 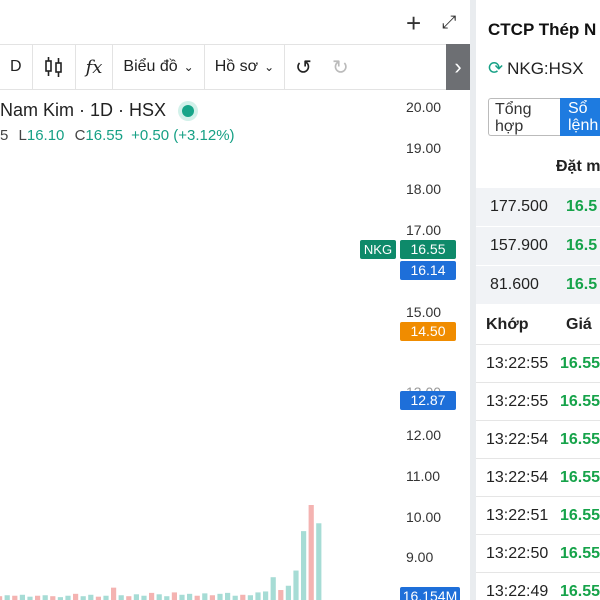 I want to click on trade-time: 13:22:50, so click(x=517, y=553).